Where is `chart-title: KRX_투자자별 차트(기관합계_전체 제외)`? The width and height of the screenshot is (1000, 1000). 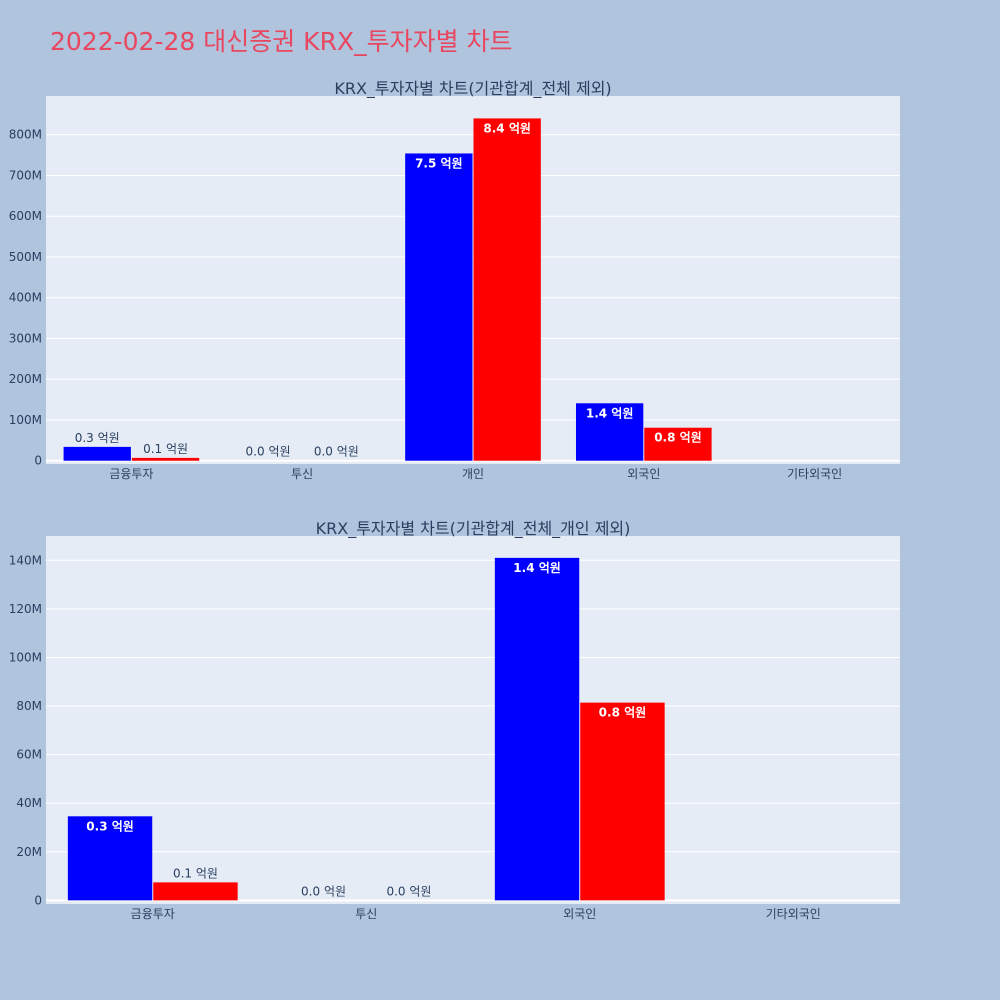 chart-title: KRX_투자자별 차트(기관합계_전체 제외) is located at coordinates (472, 89).